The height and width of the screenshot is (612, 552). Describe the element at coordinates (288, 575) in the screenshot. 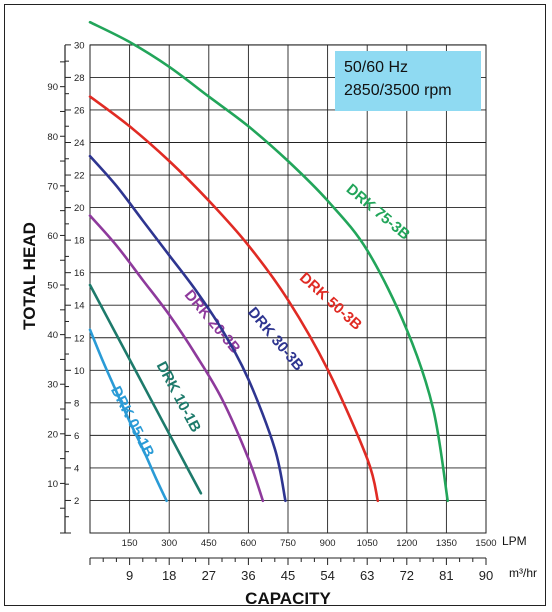

I see `x-tick-label-m3: 45` at that location.